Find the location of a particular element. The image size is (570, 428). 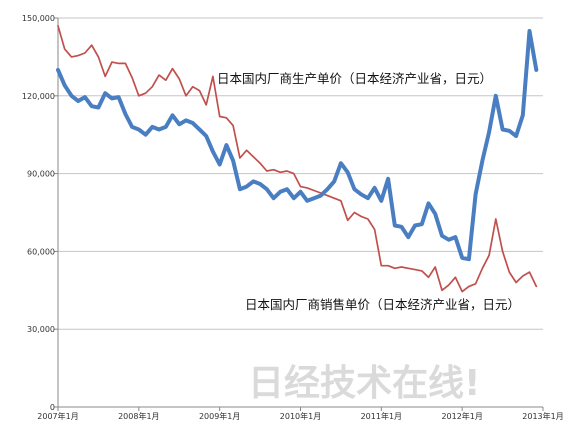

watermark-logo: 日经技术在线! is located at coordinates (364, 383).